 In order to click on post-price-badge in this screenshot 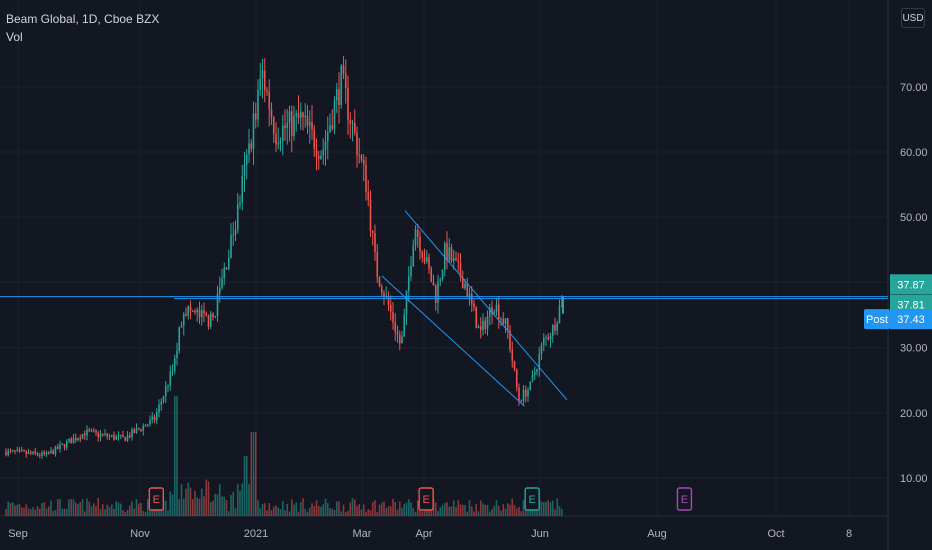, I will do `click(911, 319)`.